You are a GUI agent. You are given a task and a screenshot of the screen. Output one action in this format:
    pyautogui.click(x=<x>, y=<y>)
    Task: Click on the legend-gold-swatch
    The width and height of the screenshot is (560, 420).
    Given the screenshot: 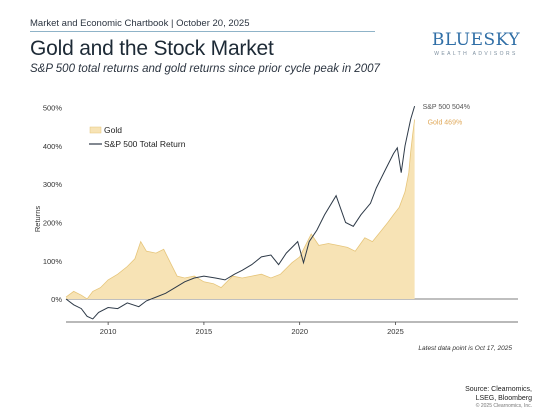 What is the action you would take?
    pyautogui.click(x=95, y=130)
    